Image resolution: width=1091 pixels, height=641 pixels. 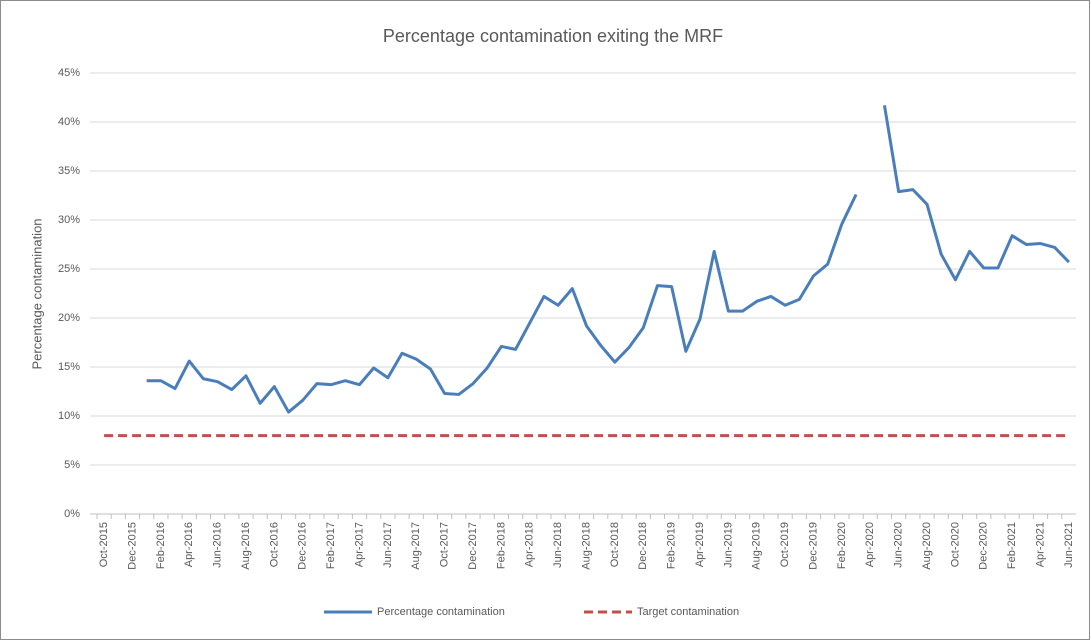 I want to click on y-tick-label: 25%, so click(x=69, y=269).